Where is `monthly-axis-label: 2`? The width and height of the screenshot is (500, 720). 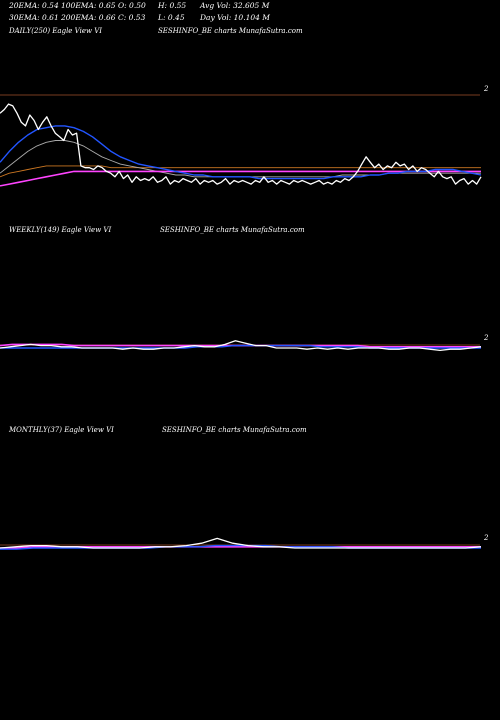 monthly-axis-label: 2 is located at coordinates (486, 538).